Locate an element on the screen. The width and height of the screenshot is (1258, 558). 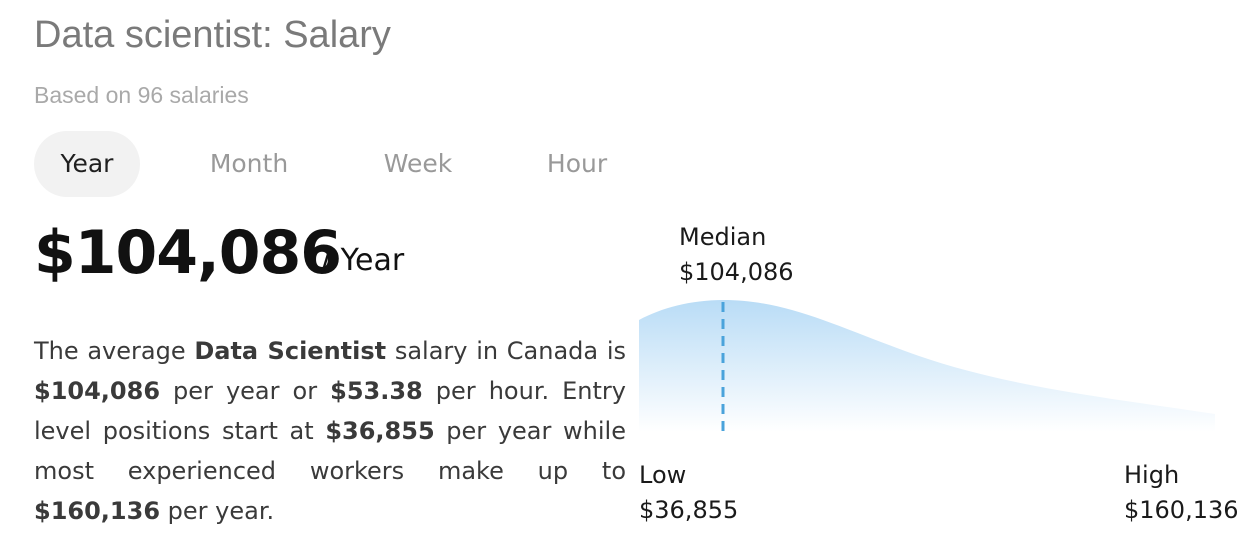
tab-month: Month is located at coordinates (249, 163).